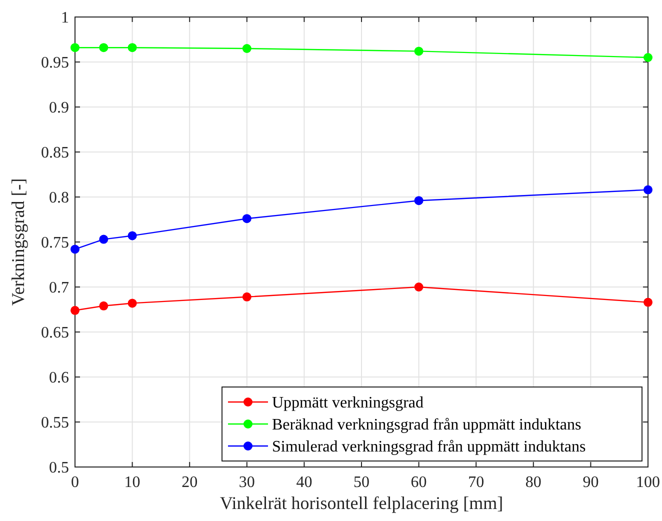 This screenshot has width=662, height=521. I want to click on y-tick-label: 0.95, so click(55, 63).